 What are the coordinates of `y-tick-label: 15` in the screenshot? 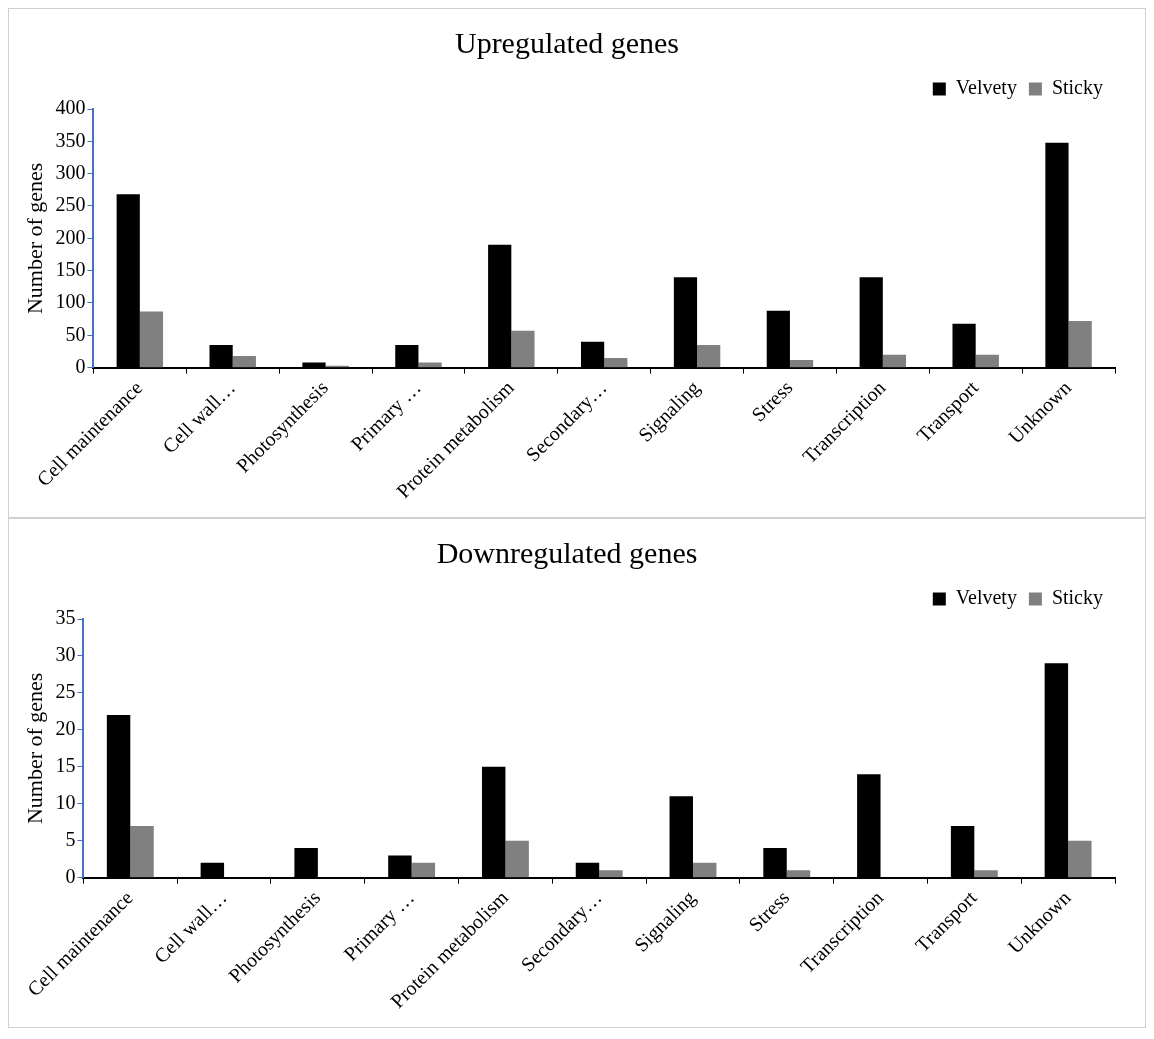 It's located at (65, 765).